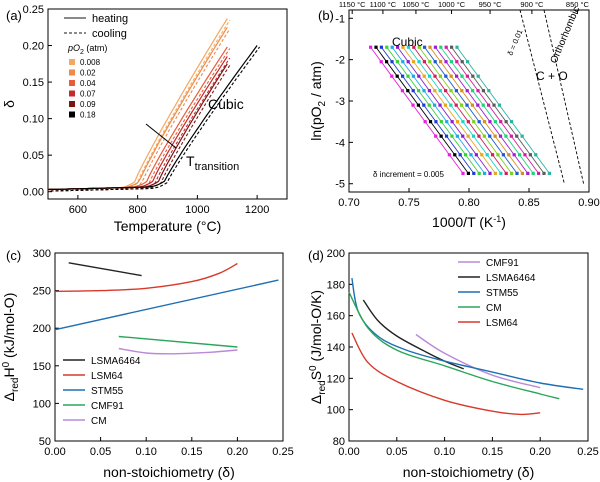 The image size is (600, 482). Describe the element at coordinates (169, 472) in the screenshot. I see `panel-c-xlabel: non-stoichiometry (δ)` at that location.